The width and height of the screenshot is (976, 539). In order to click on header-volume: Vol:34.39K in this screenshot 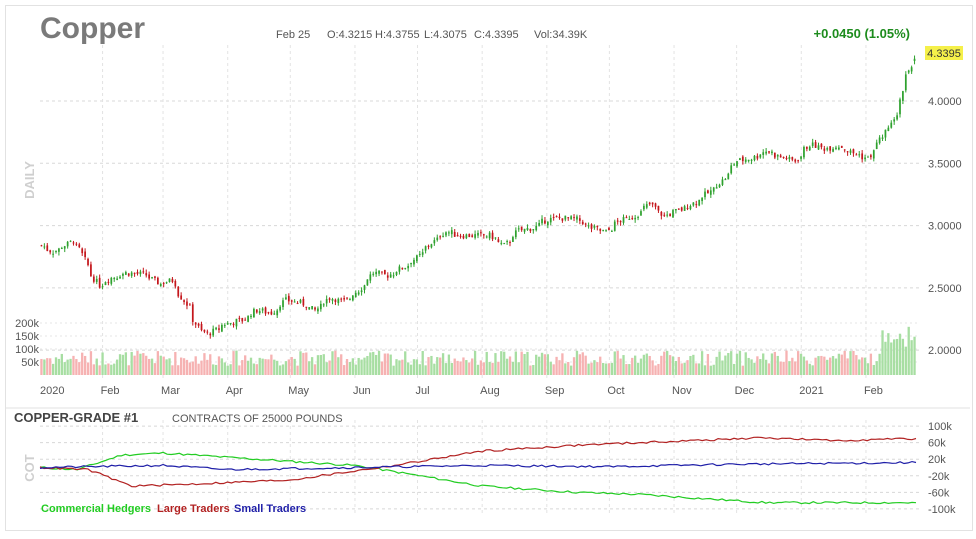, I will do `click(561, 35)`.